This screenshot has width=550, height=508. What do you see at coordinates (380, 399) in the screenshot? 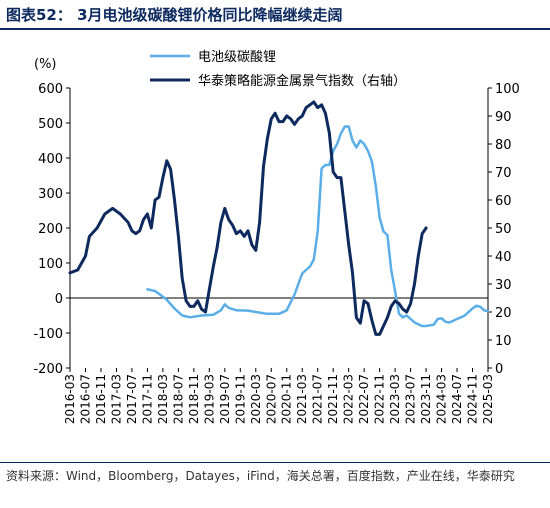
I see `x-tick-label: 2022-11` at bounding box center [380, 399].